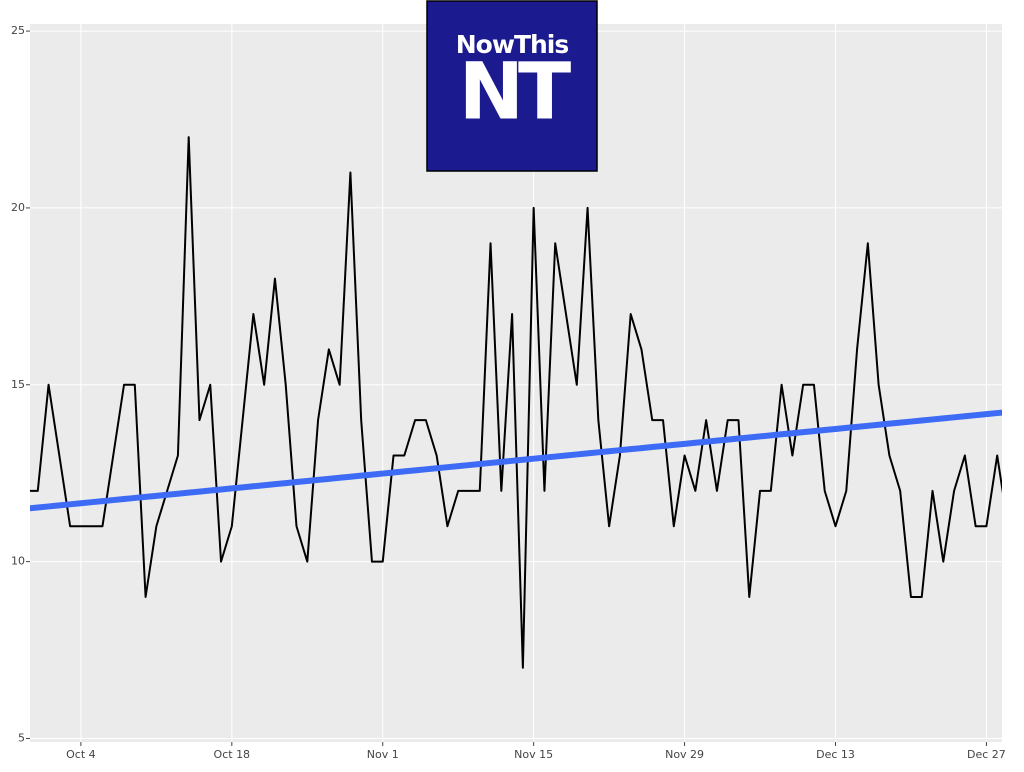 Image resolution: width=1024 pixels, height=772 pixels. What do you see at coordinates (18, 384) in the screenshot?
I see `y-tick-label: 15` at bounding box center [18, 384].